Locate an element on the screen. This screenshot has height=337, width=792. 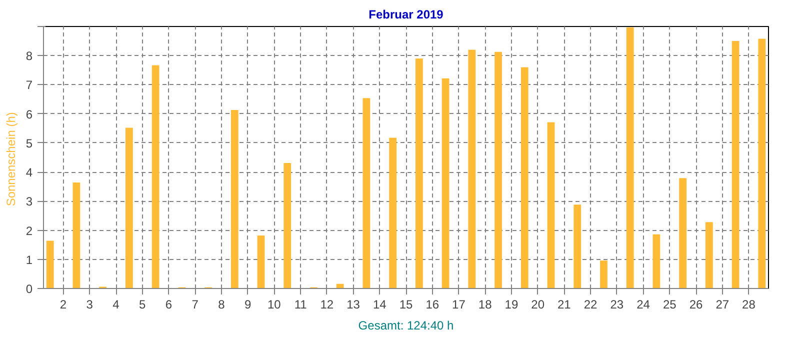
x-tick-label: 10 is located at coordinates (275, 305).